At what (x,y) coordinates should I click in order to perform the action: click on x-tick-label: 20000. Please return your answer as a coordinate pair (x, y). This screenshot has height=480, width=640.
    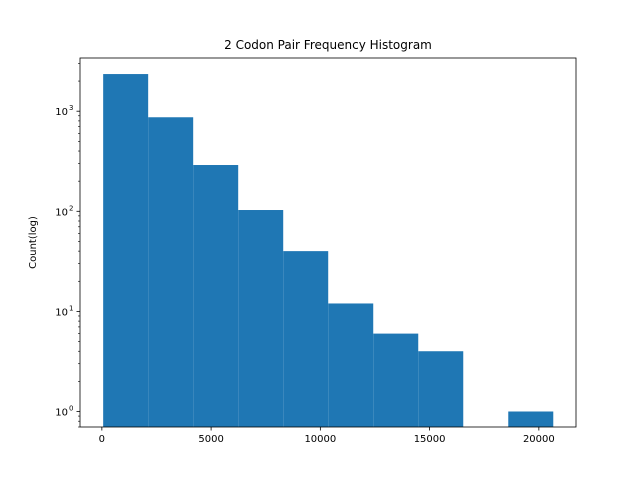
    Looking at the image, I should click on (539, 439).